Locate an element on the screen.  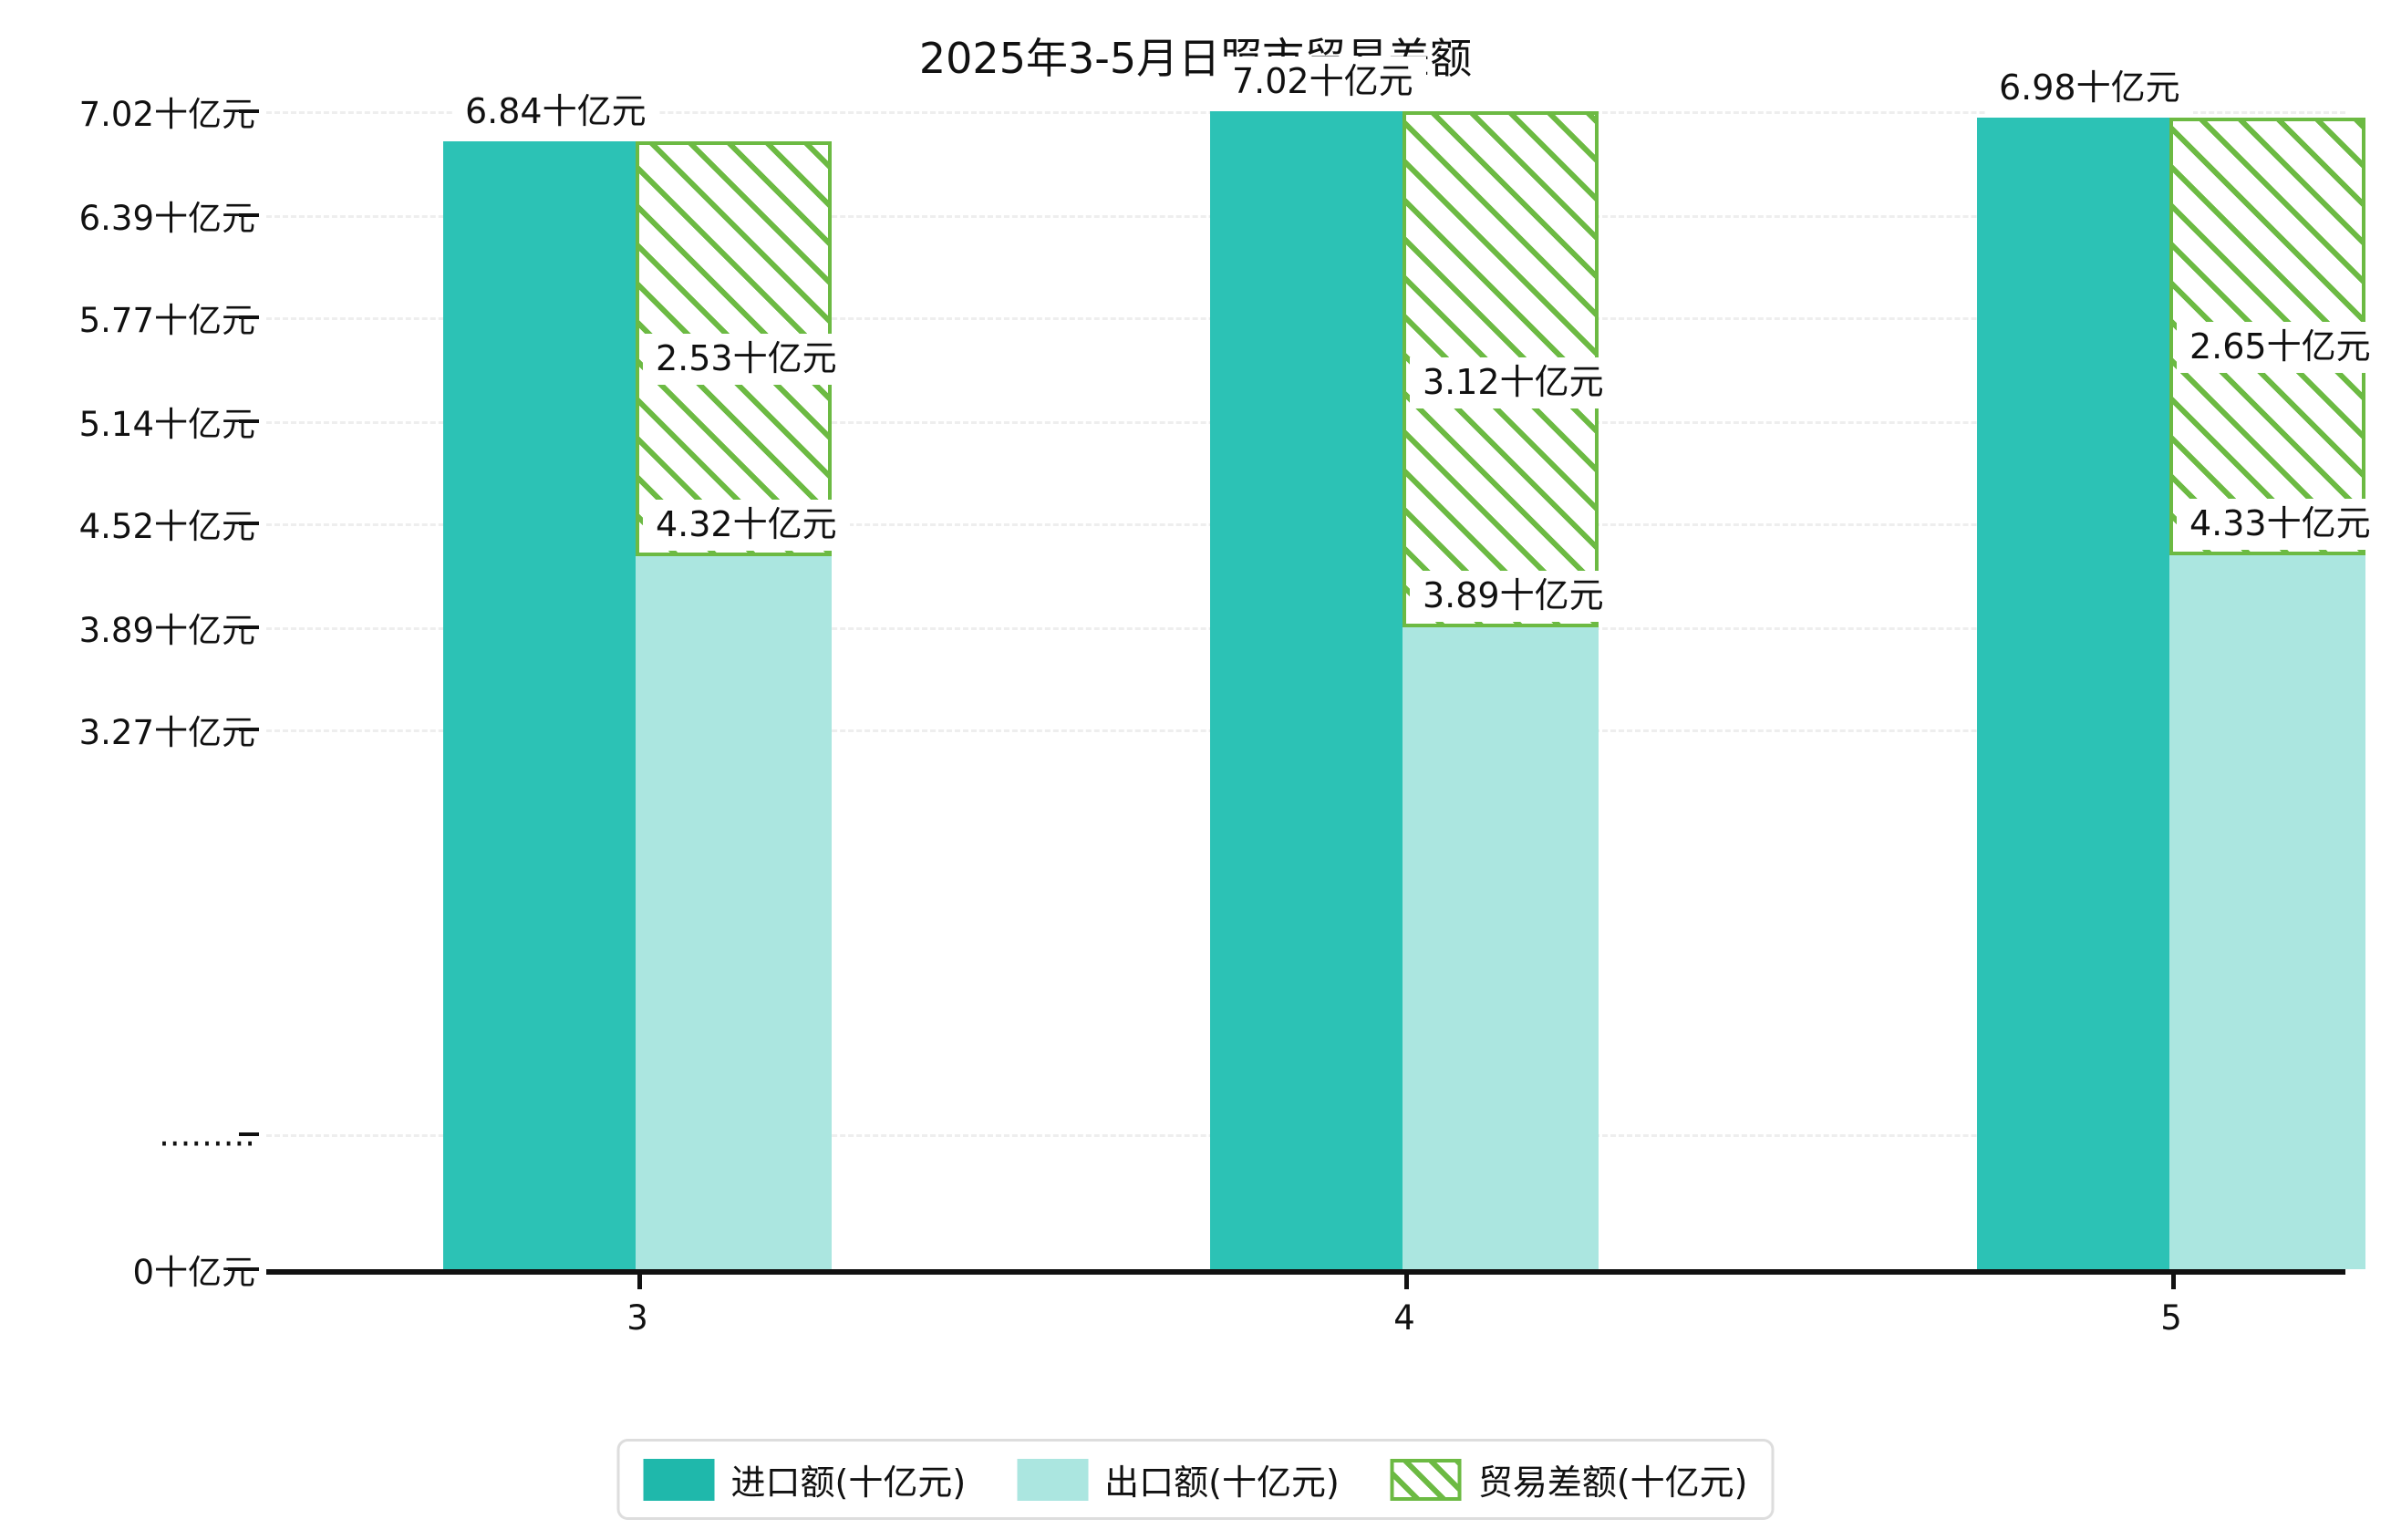
legend-item-label: 进口额(十亿元) is located at coordinates (848, 1482).